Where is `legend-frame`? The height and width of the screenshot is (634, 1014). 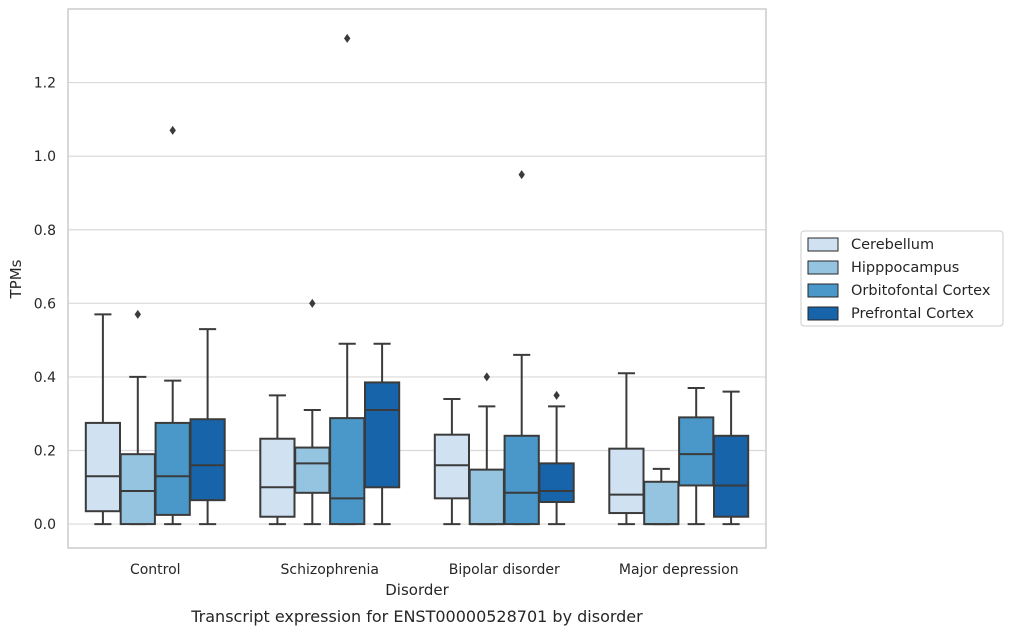 legend-frame is located at coordinates (902, 278).